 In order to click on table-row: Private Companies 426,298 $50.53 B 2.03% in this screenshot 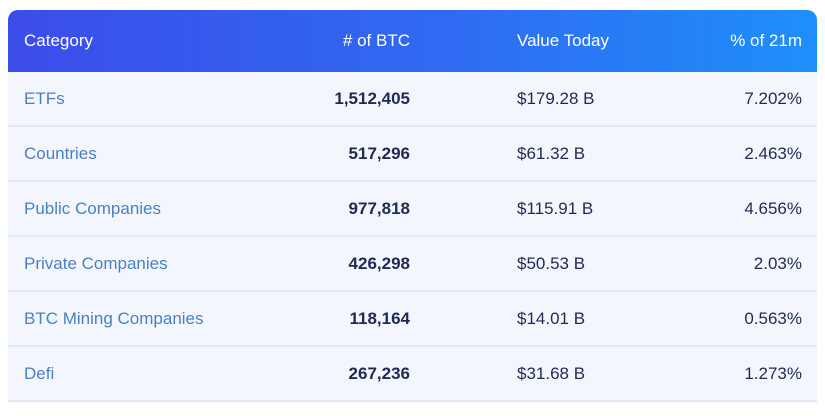, I will do `click(412, 264)`.